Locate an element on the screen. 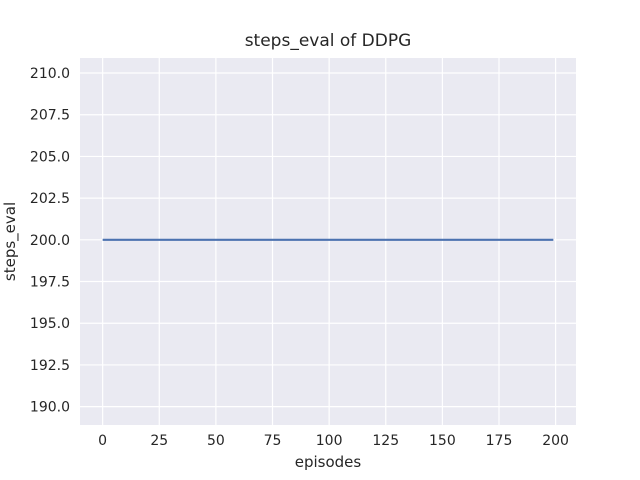 The image size is (640, 480). y-tick-label: 205.0 is located at coordinates (50, 157).